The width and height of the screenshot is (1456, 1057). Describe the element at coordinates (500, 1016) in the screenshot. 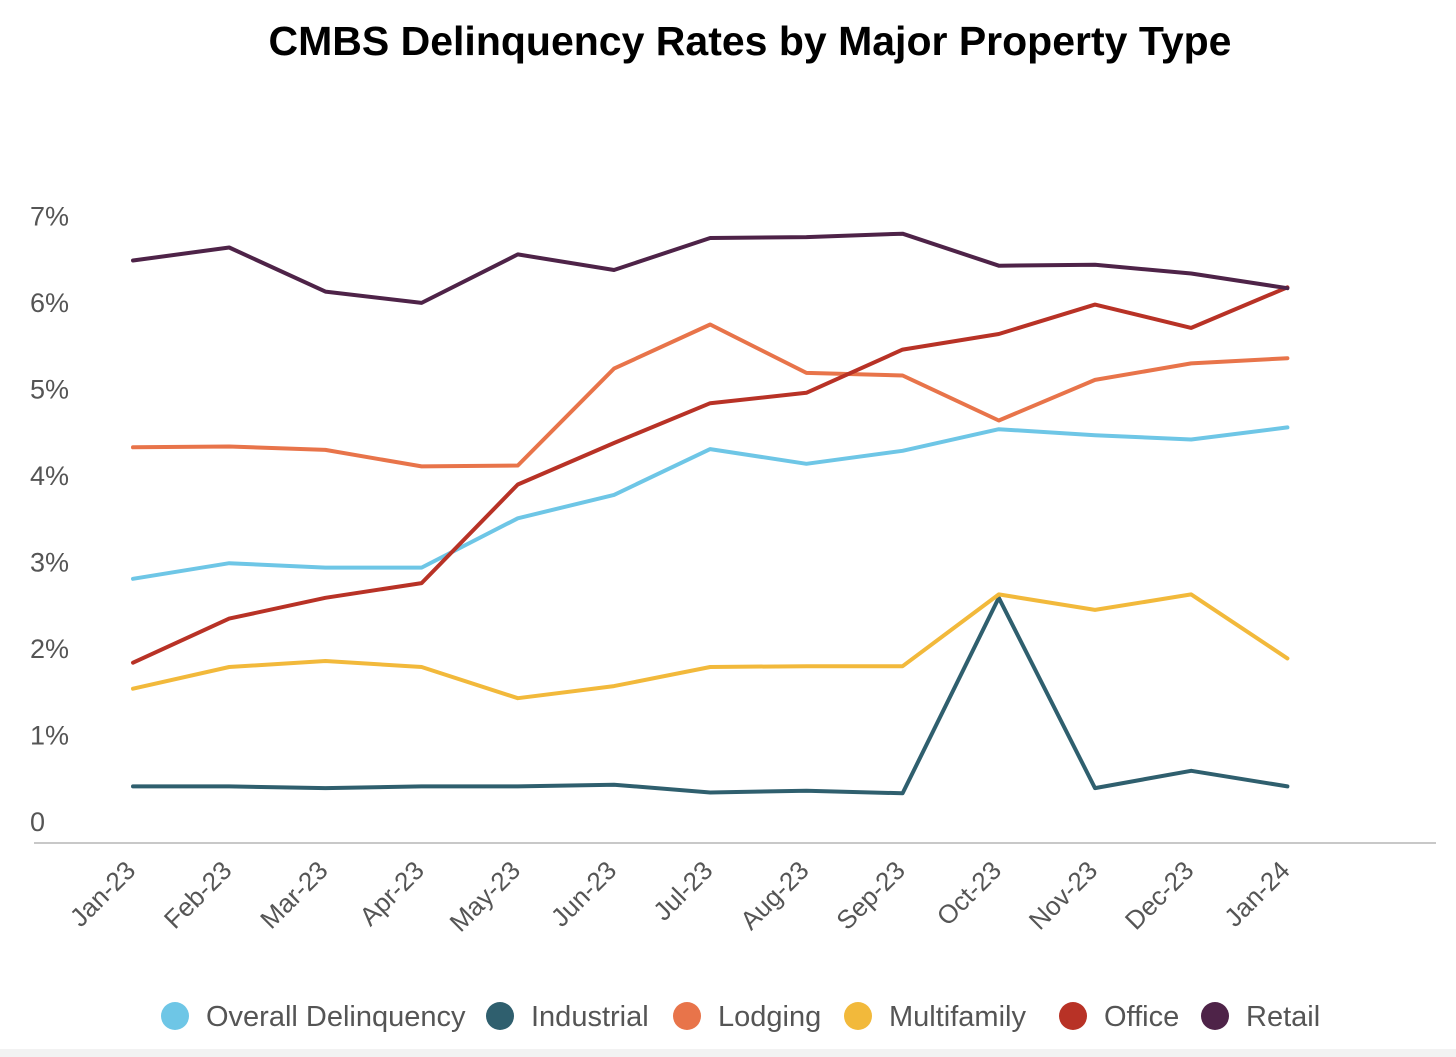

I see `legend-marker-industrial` at that location.